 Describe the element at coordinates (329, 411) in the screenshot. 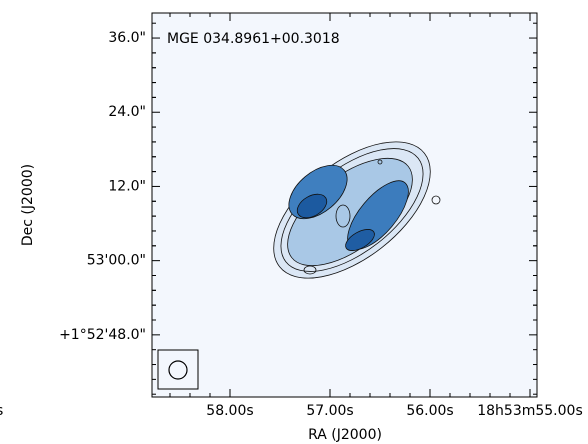

I see `x-tick-label: 57.00s` at that location.